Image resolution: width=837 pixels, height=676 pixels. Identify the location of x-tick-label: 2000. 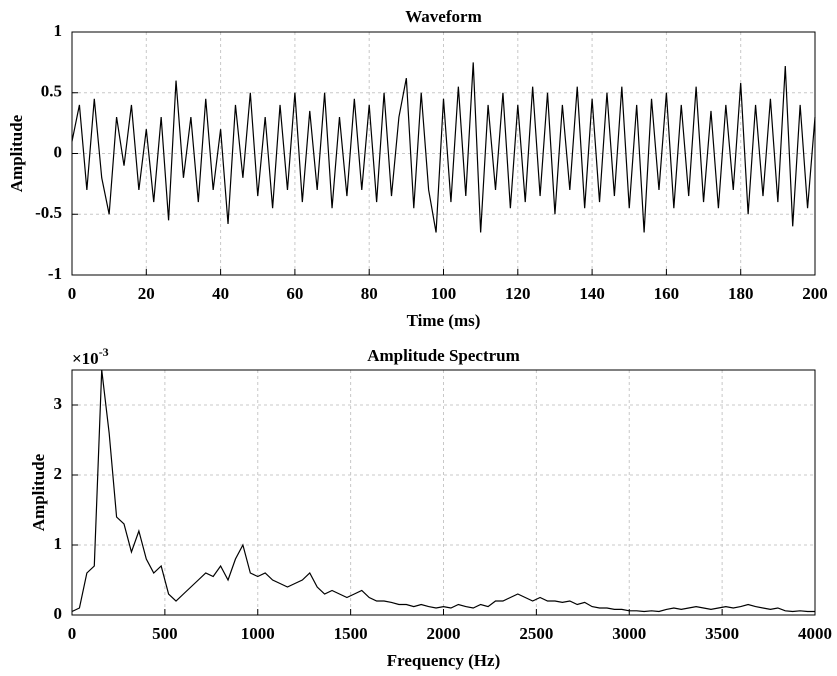
(444, 633).